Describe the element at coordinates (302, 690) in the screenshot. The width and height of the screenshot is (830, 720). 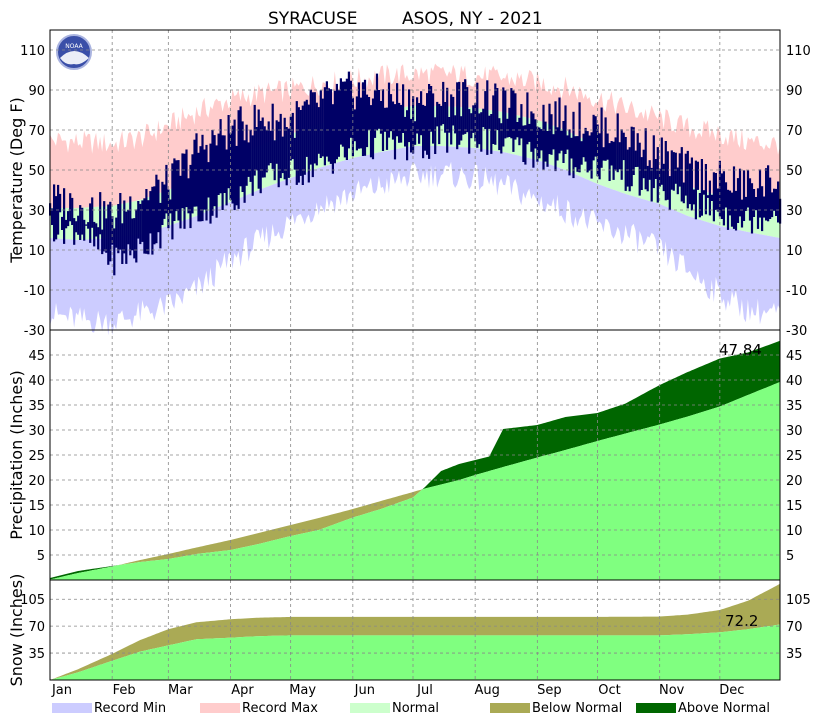
I see `month-label: May` at that location.